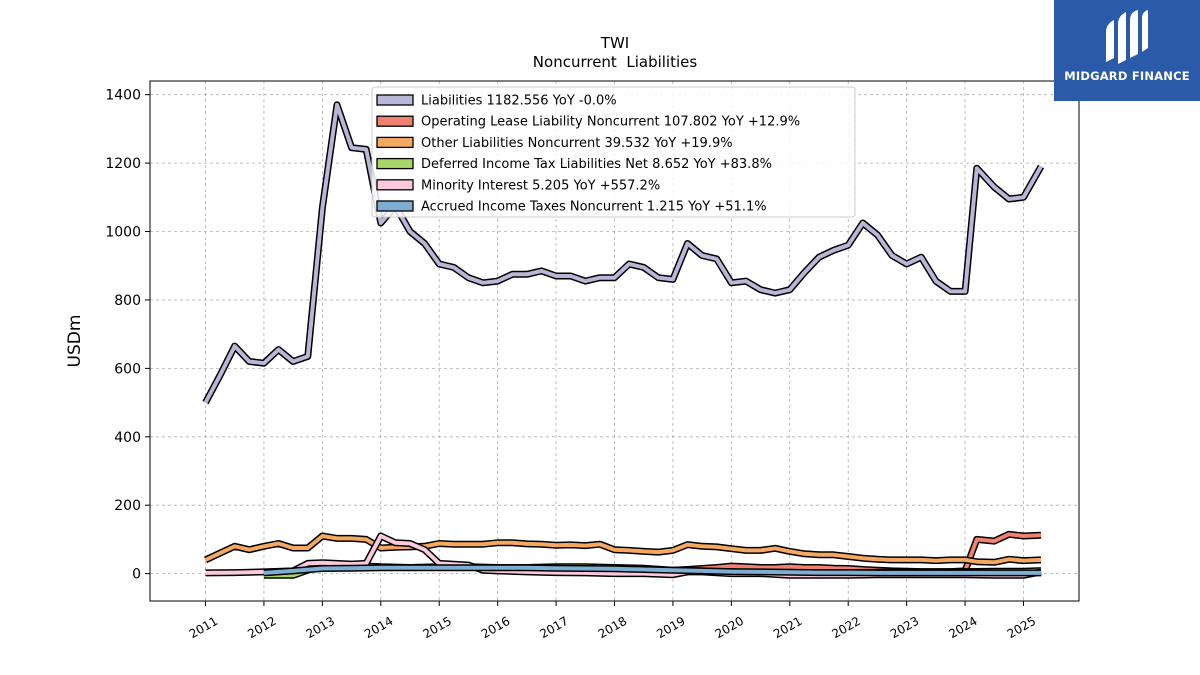 This screenshot has height=675, width=1200. Describe the element at coordinates (787, 627) in the screenshot. I see `x-tick-label: 2021` at that location.